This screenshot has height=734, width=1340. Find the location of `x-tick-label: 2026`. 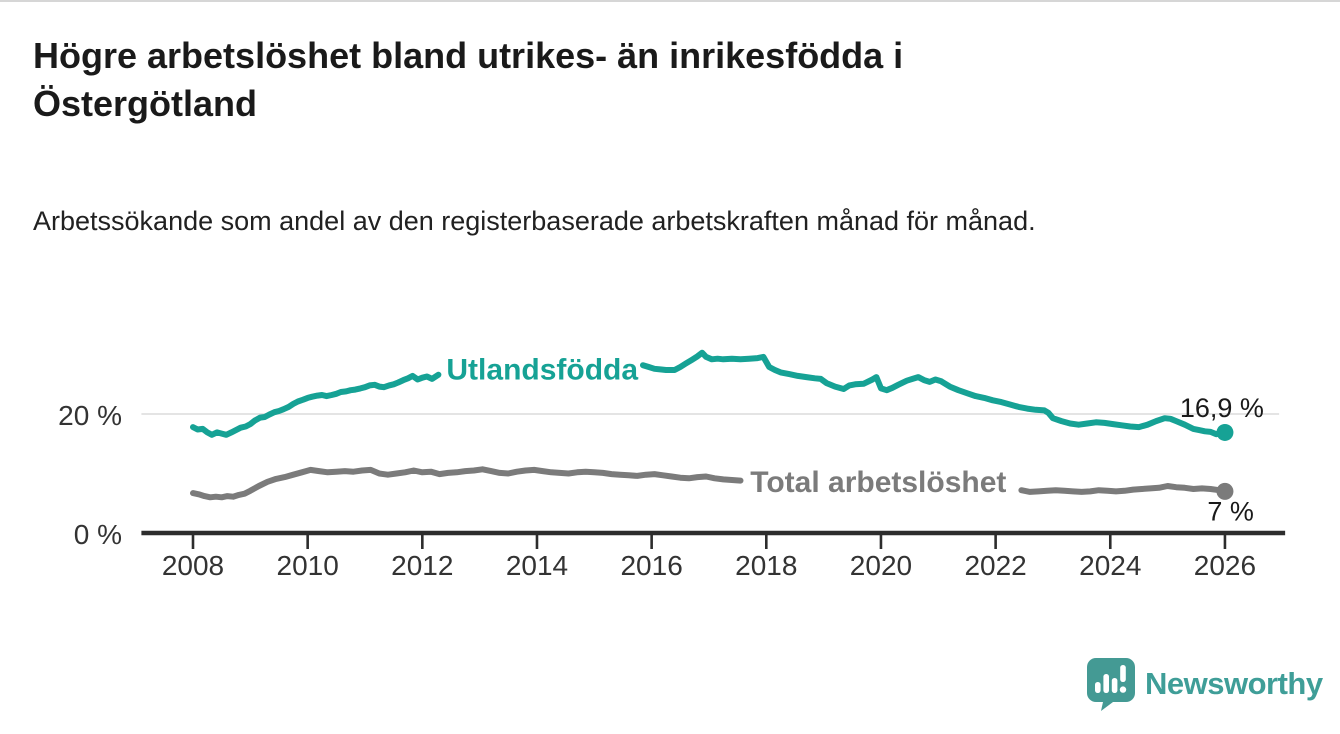

x-tick-label: 2026 is located at coordinates (1225, 565).